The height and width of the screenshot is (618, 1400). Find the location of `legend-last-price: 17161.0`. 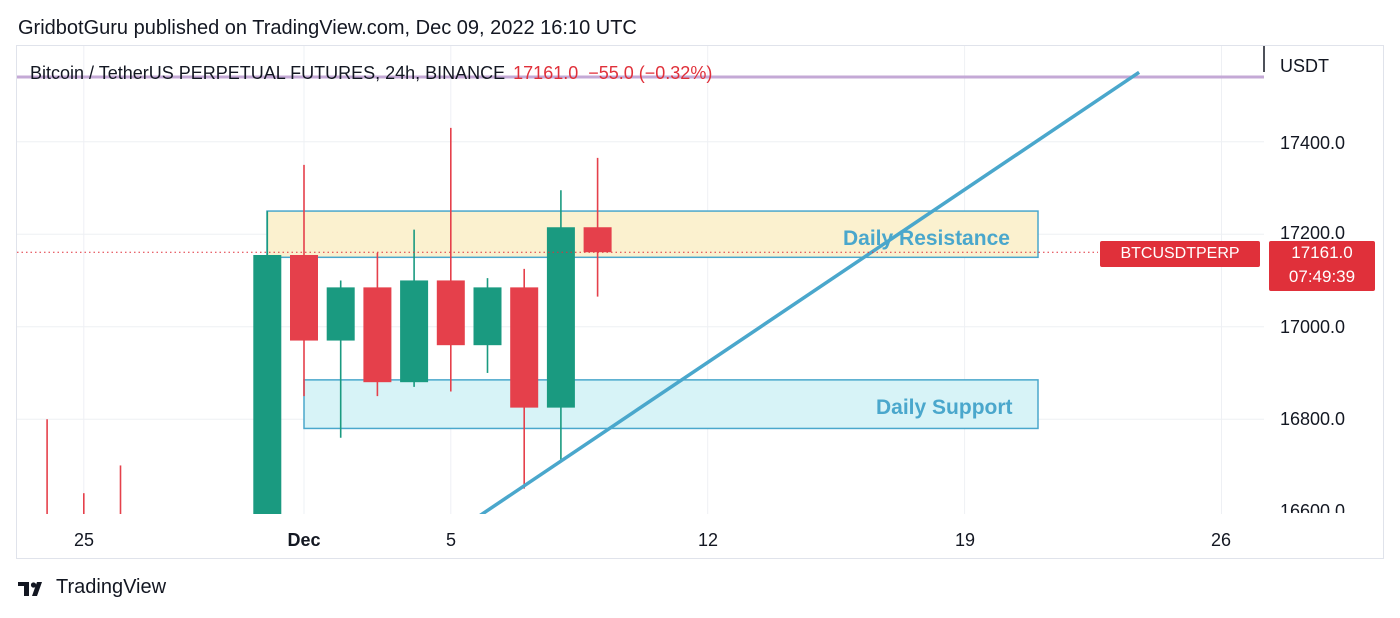

legend-last-price: 17161.0 is located at coordinates (546, 73).